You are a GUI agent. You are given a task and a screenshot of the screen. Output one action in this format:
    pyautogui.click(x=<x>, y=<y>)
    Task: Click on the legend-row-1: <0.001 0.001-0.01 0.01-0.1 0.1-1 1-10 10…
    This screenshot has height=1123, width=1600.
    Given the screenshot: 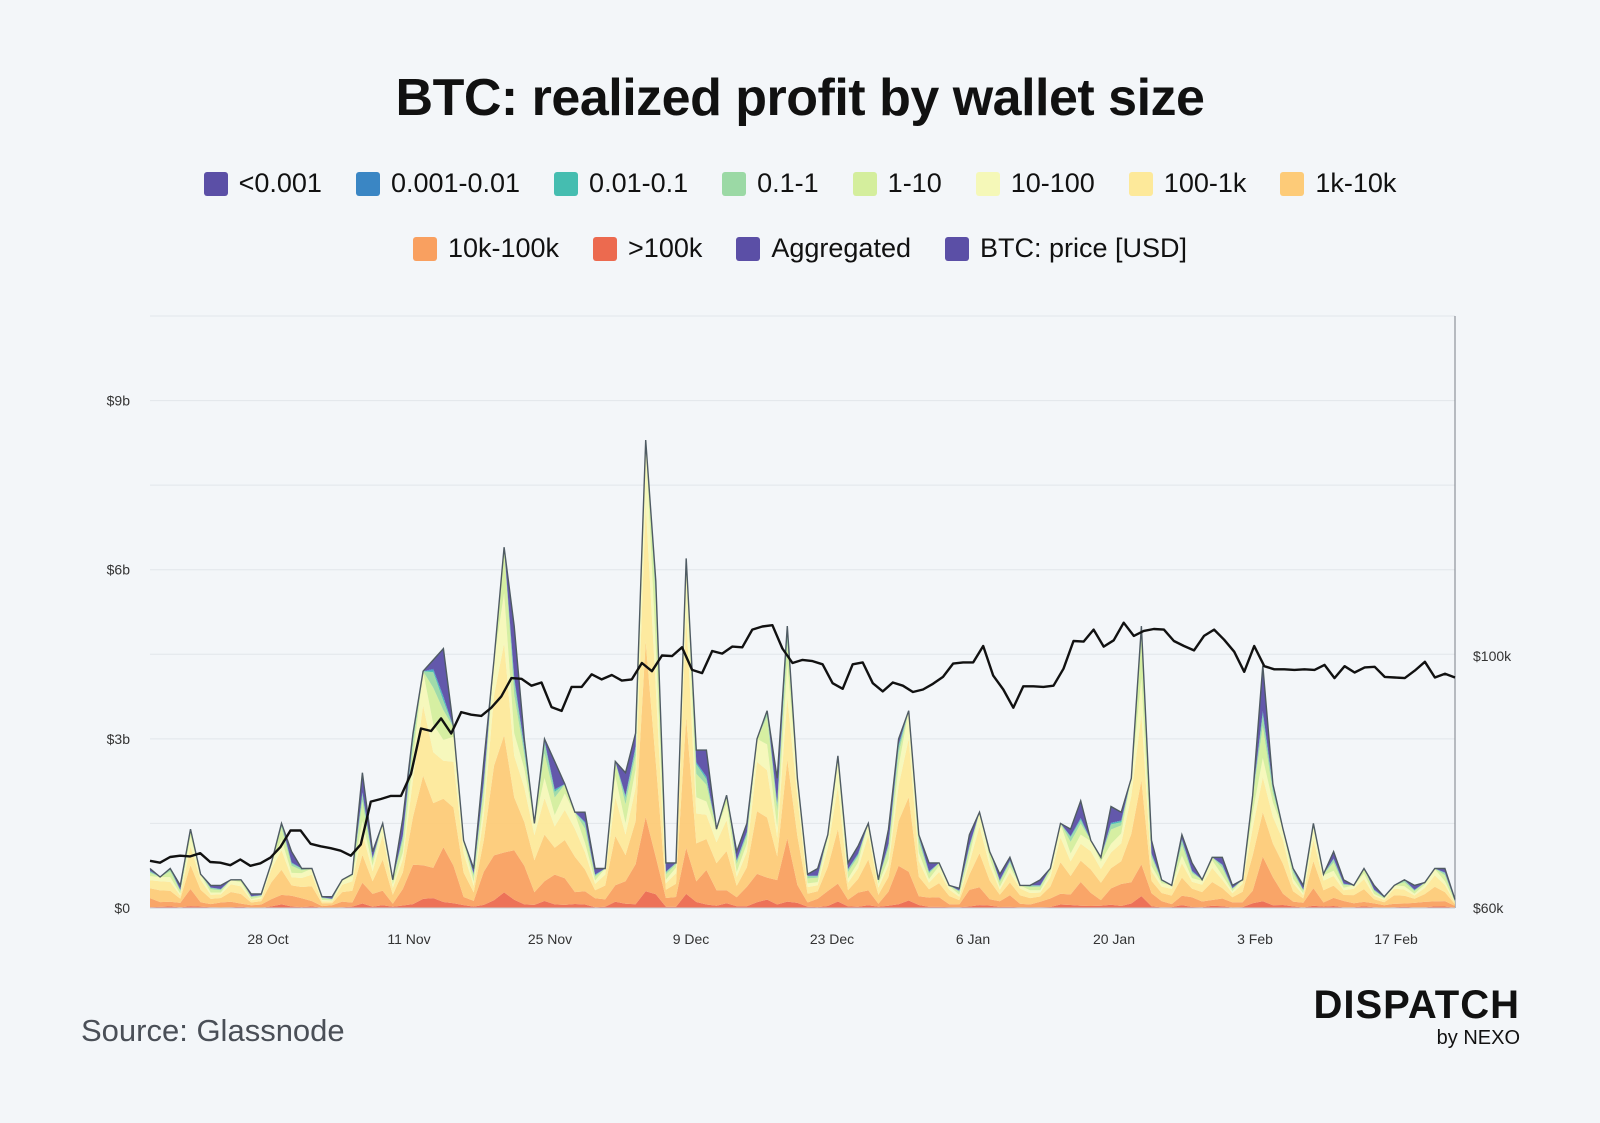 What is the action you would take?
    pyautogui.click(x=800, y=183)
    